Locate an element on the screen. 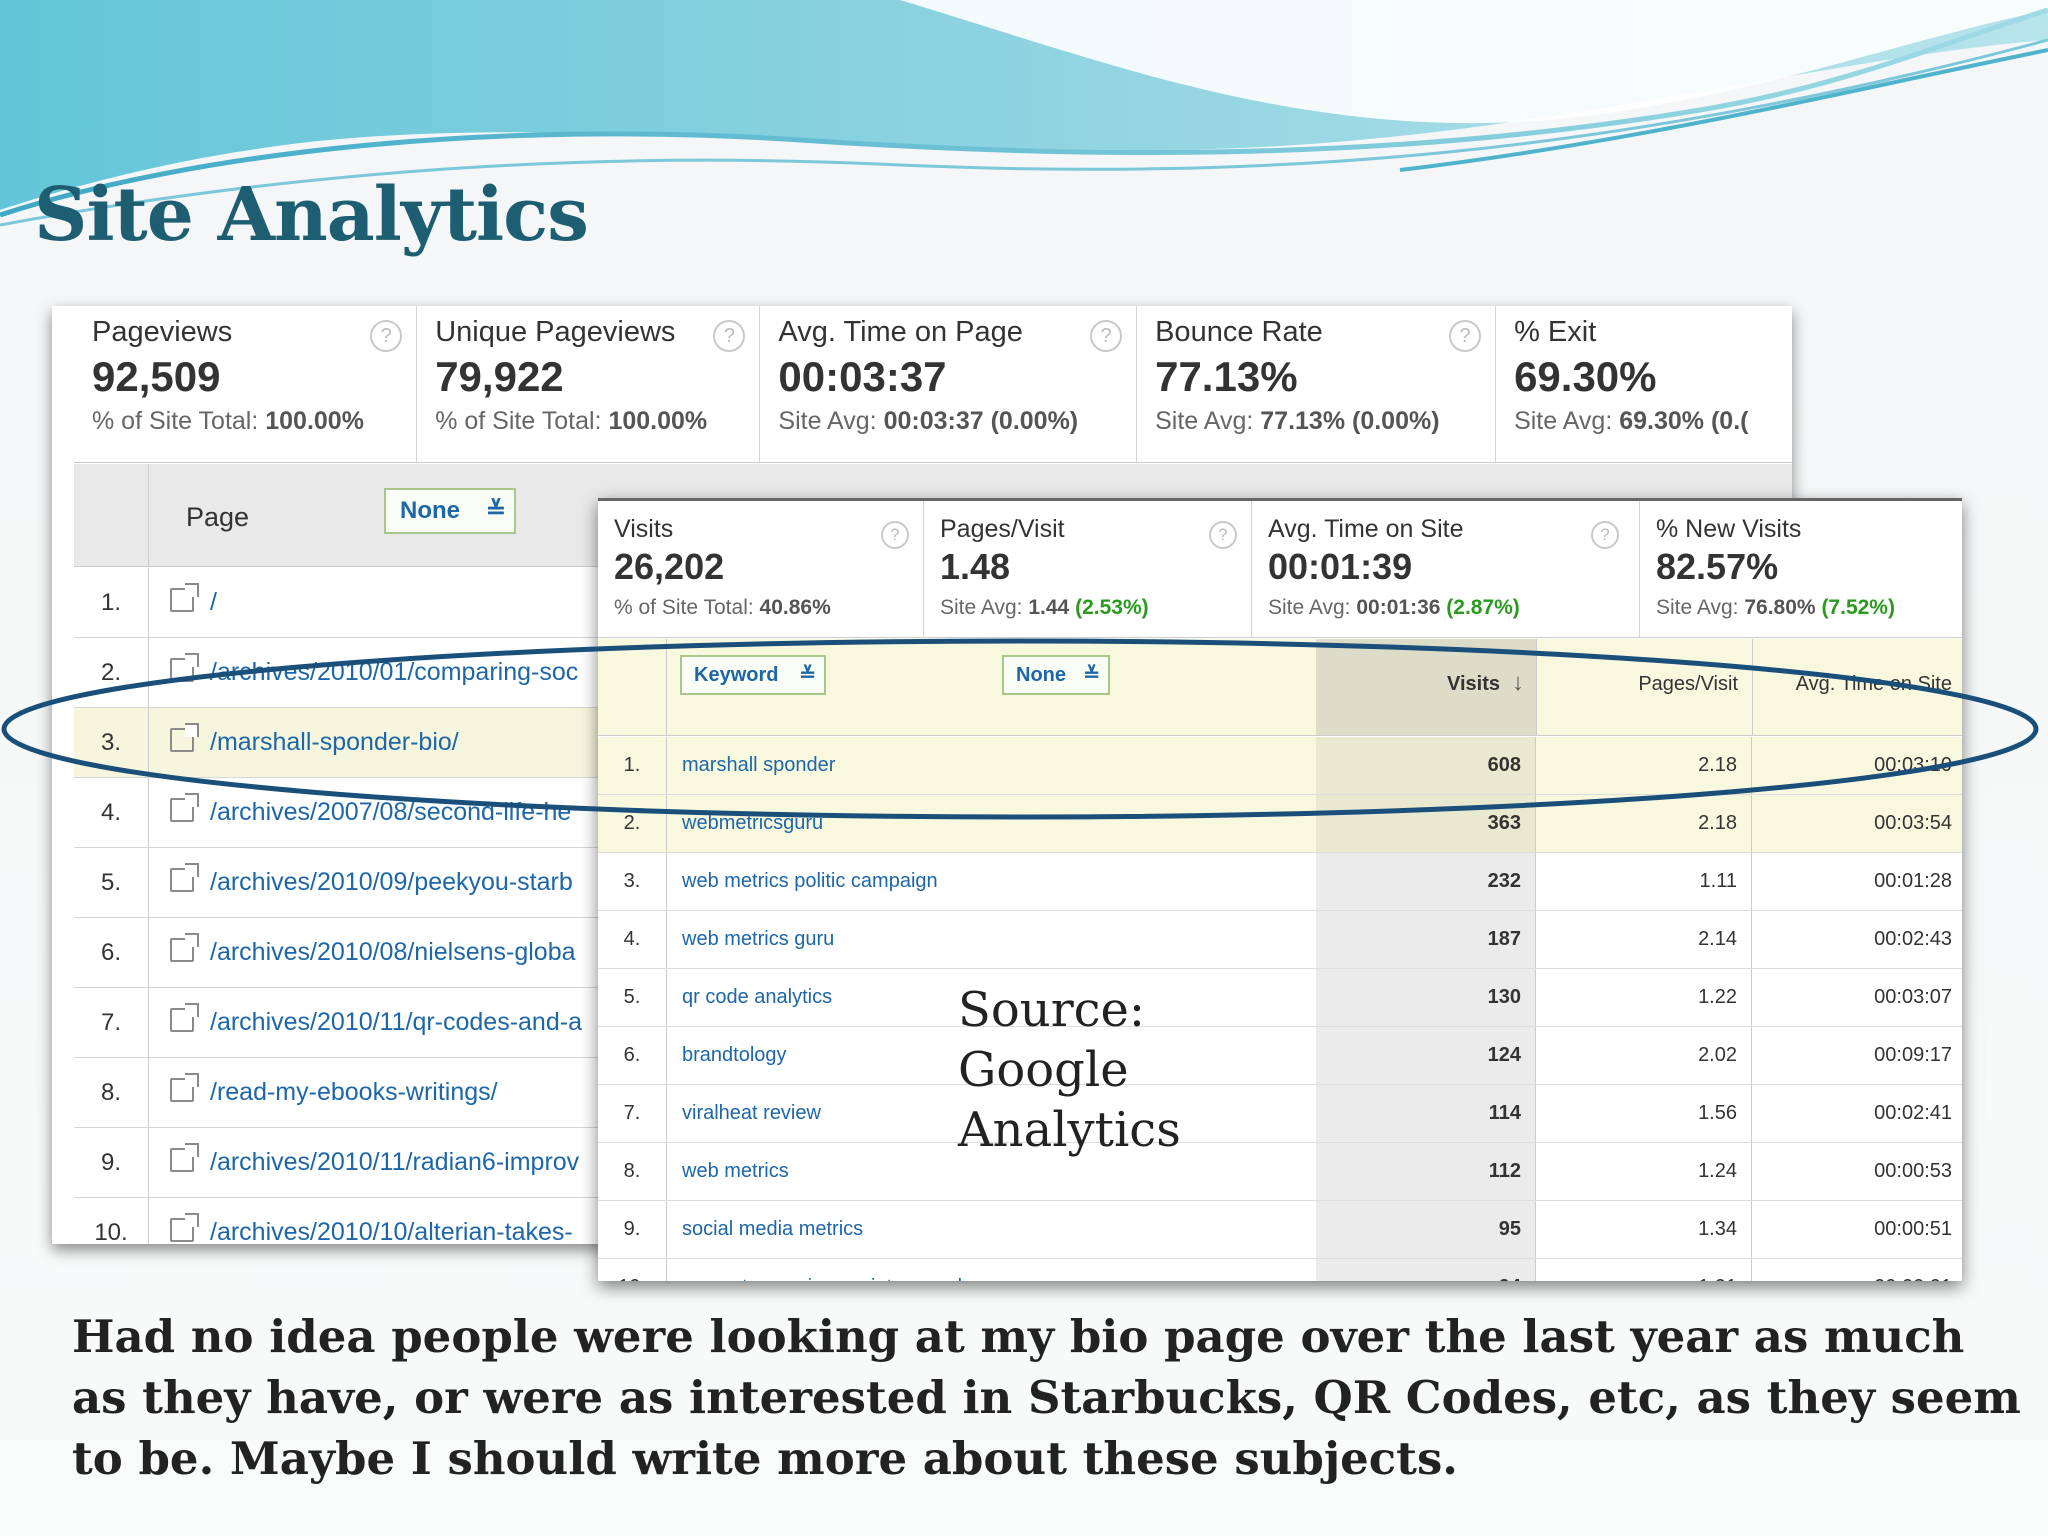 The image size is (2048, 1536). keyword-link: qr code analytics is located at coordinates (757, 997).